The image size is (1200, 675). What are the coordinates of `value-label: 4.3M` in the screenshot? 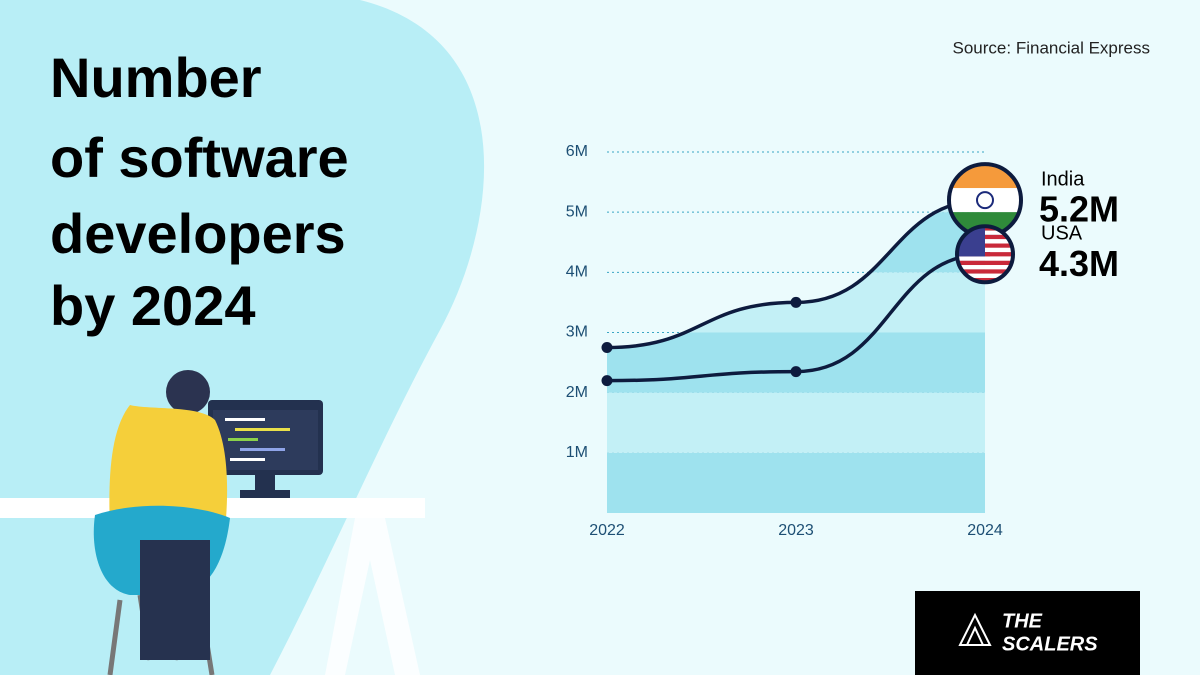 It's located at (1079, 263).